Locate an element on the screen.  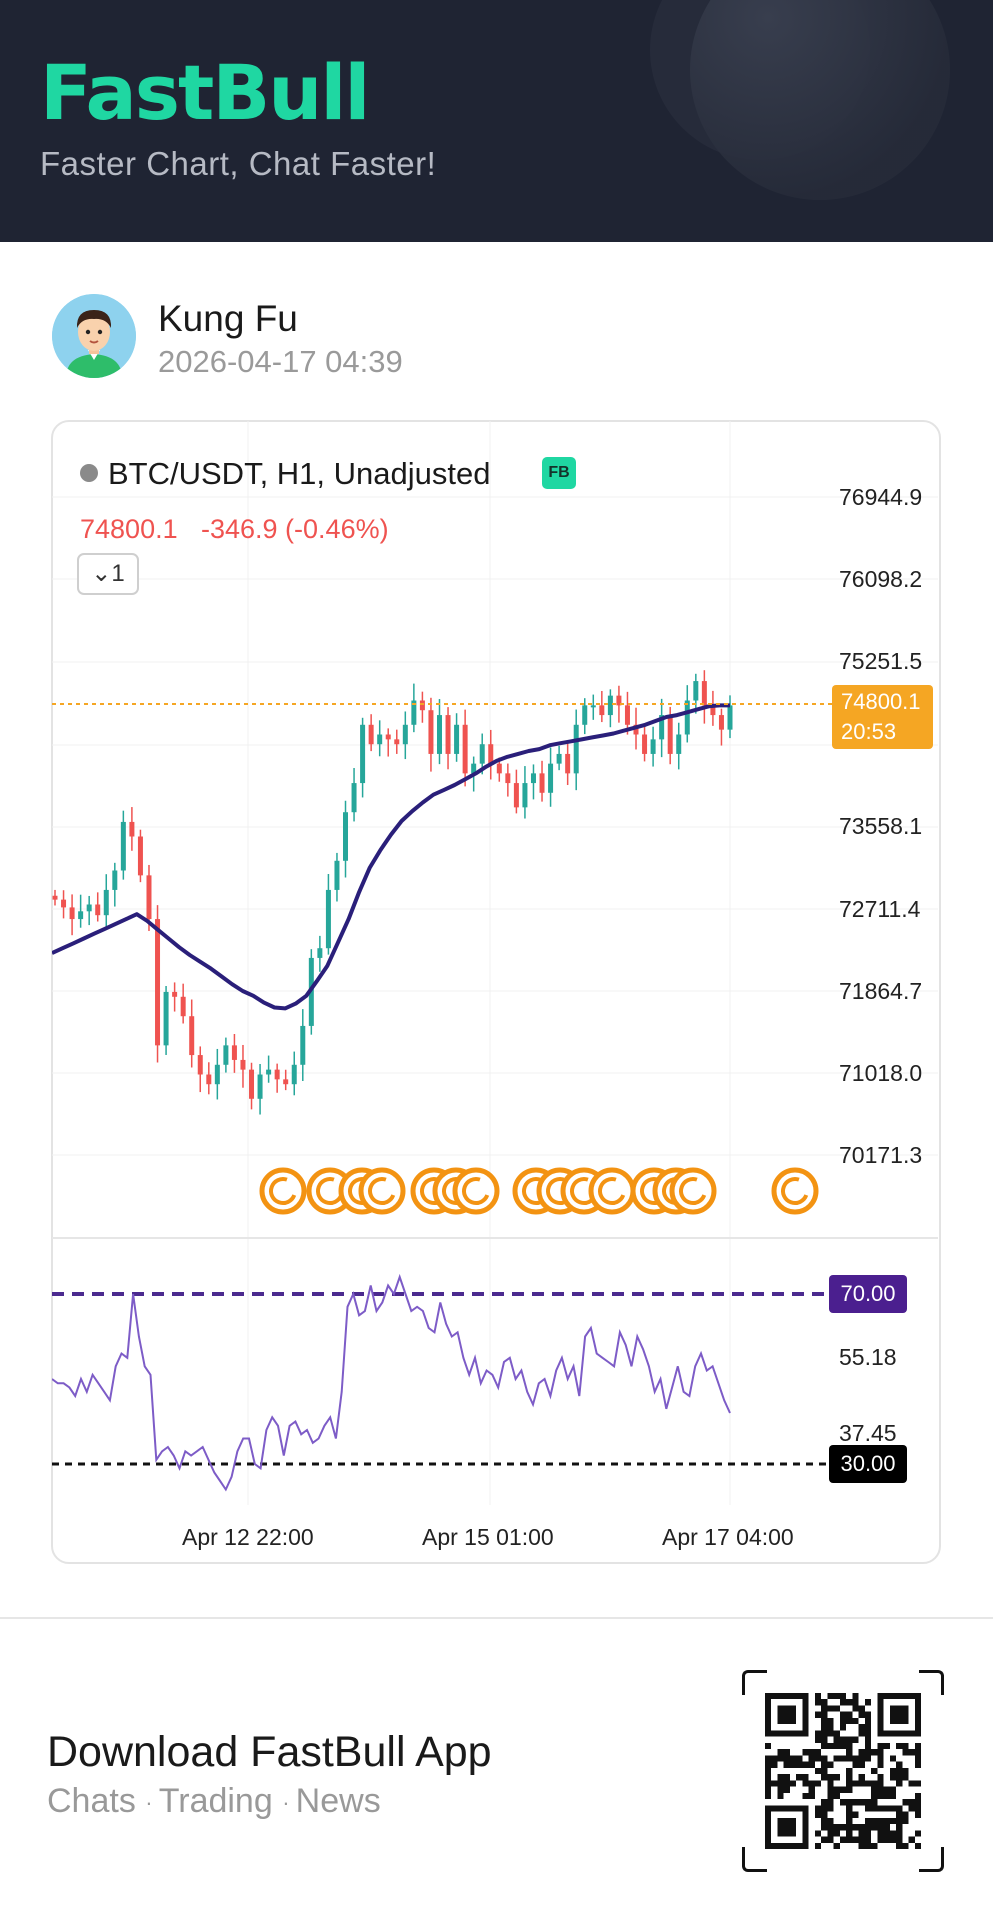
trading-label: Trading is located at coordinates (215, 1801).